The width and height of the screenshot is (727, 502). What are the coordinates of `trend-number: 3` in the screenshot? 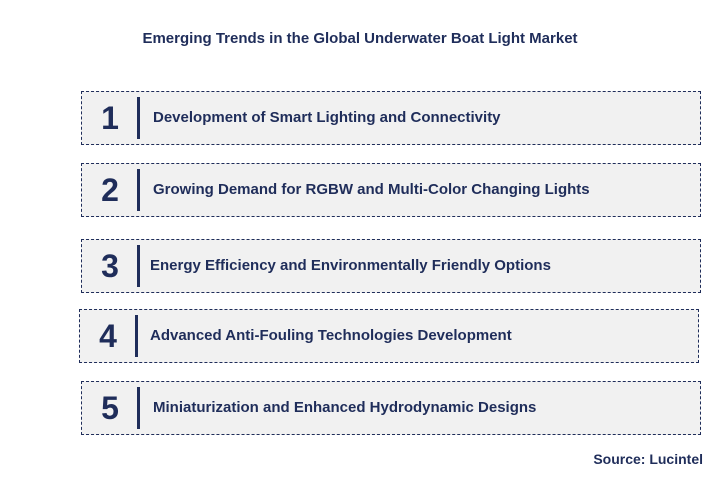 It's located at (110, 266).